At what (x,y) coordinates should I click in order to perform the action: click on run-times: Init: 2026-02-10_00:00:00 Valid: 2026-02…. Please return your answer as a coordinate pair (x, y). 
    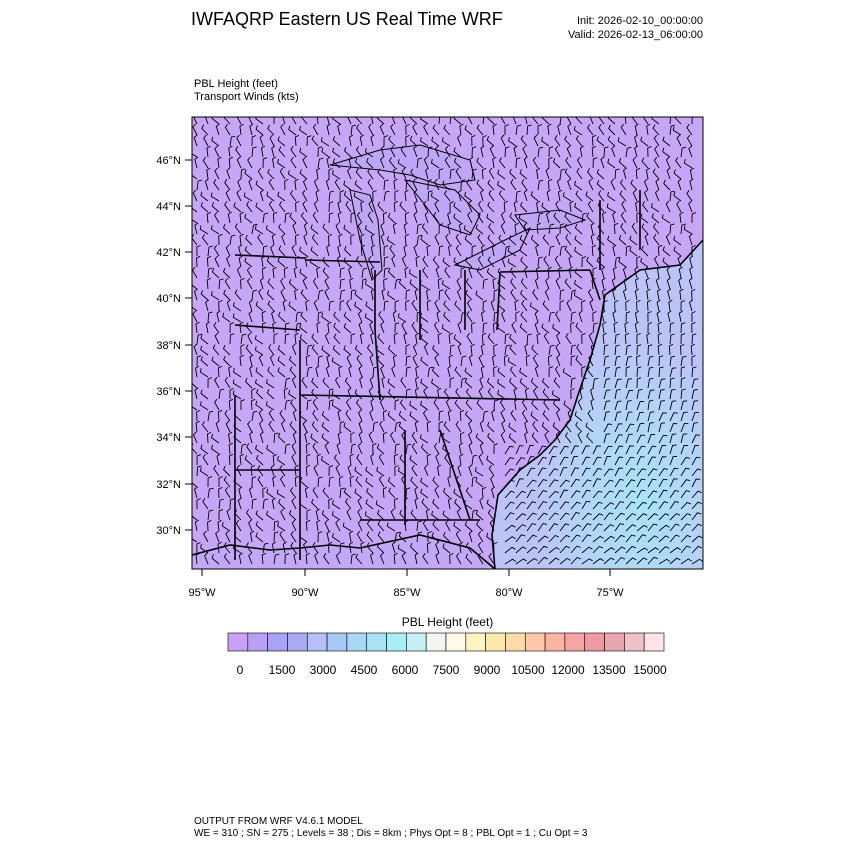
    Looking at the image, I should click on (635, 28).